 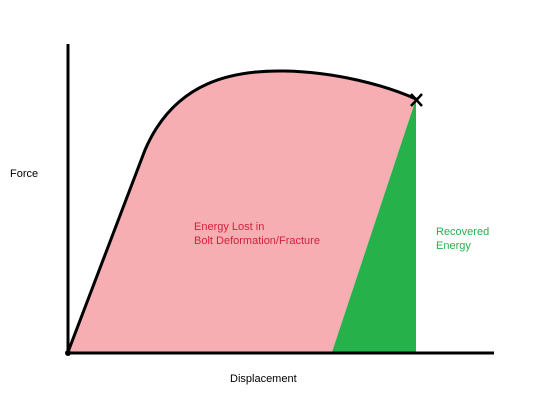 What do you see at coordinates (229, 227) in the screenshot?
I see `energy-lost-label-line1: Energy Lost in` at bounding box center [229, 227].